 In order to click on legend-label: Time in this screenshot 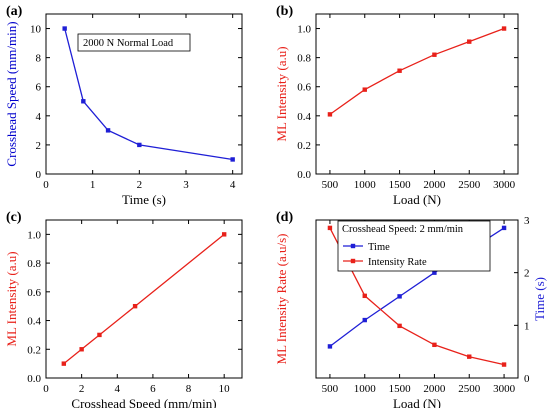, I will do `click(379, 247)`.